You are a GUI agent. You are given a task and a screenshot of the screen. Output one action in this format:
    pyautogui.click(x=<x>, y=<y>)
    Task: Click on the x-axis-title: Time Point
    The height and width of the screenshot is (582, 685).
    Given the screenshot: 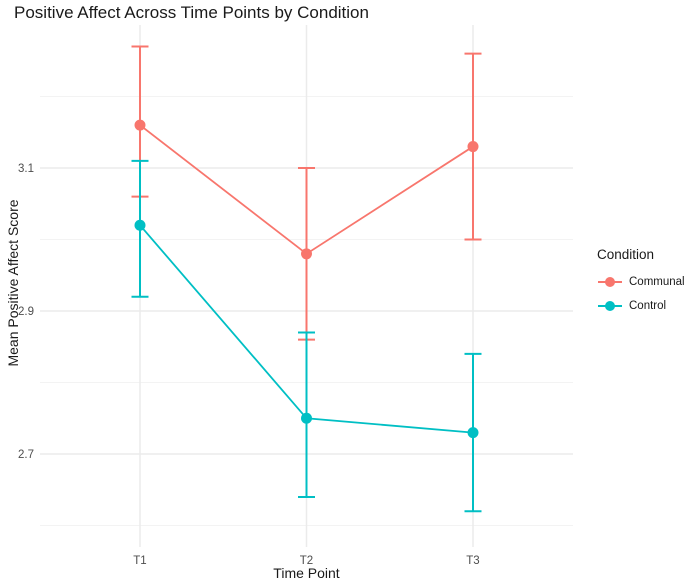 What is the action you would take?
    pyautogui.click(x=306, y=573)
    